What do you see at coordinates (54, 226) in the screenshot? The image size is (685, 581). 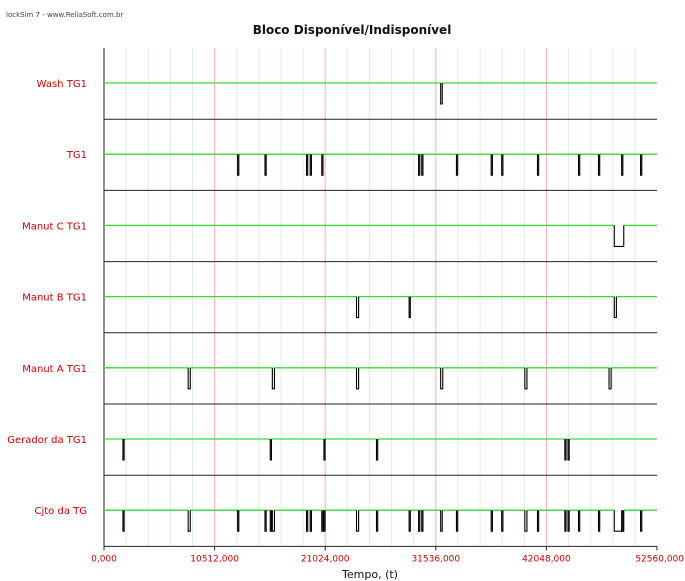 I see `row-label: Manut C TG1` at bounding box center [54, 226].